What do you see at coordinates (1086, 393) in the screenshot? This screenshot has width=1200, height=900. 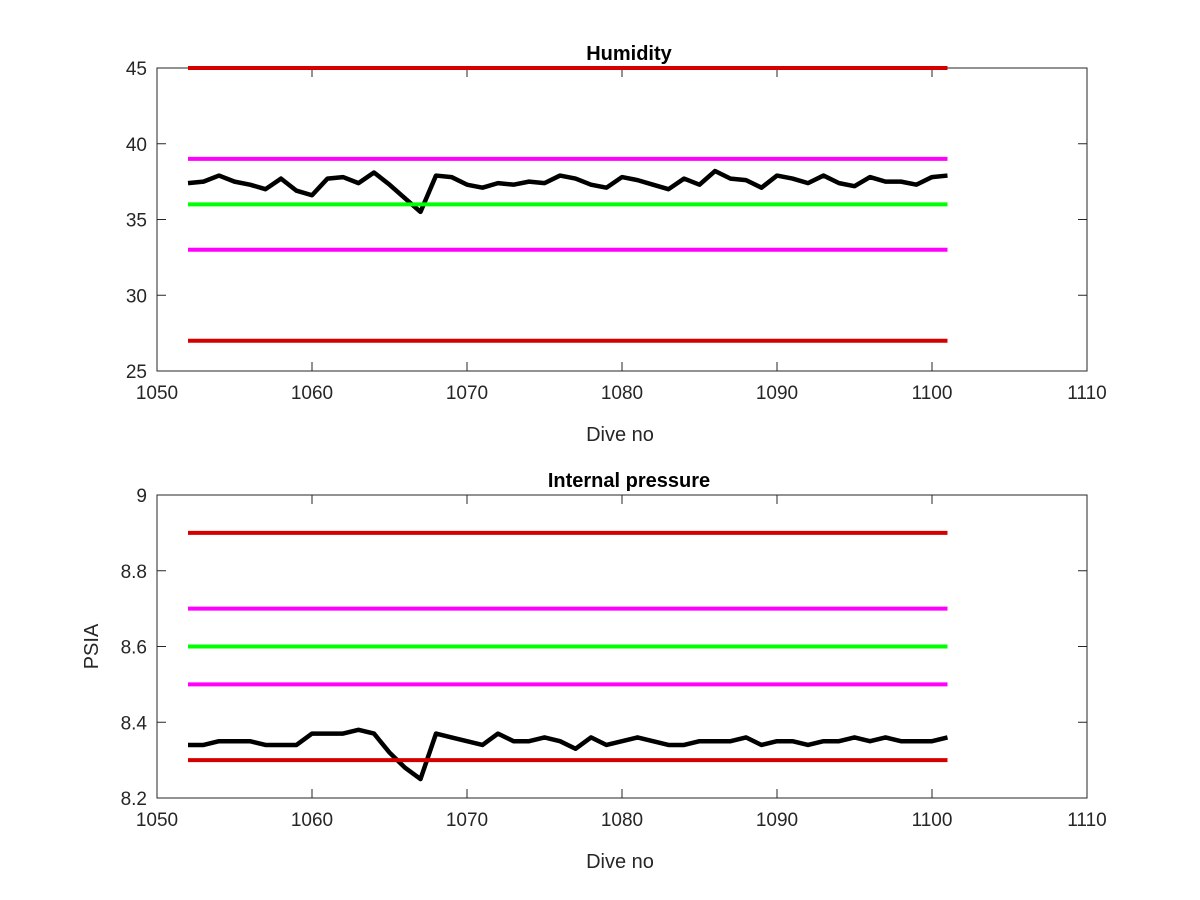 I see `chart-1-x-tick-label: 1110` at bounding box center [1086, 393].